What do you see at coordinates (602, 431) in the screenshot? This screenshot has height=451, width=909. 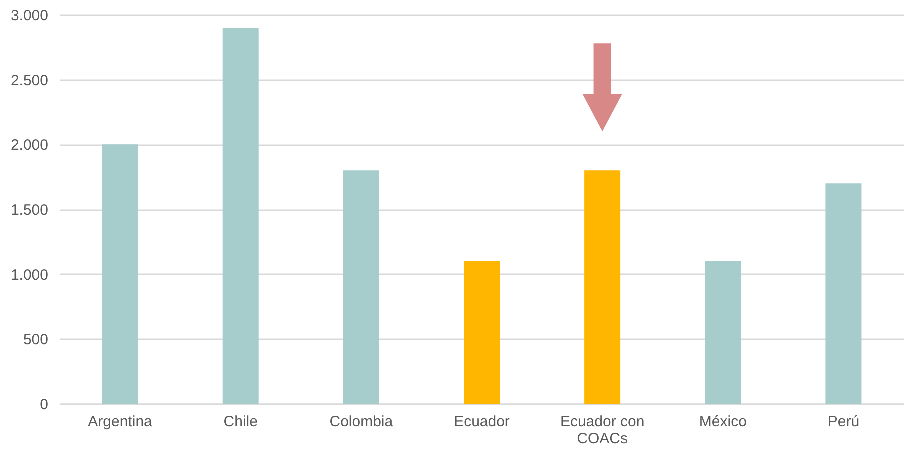 I see `x-tick-label: Ecuador con COACs` at bounding box center [602, 431].